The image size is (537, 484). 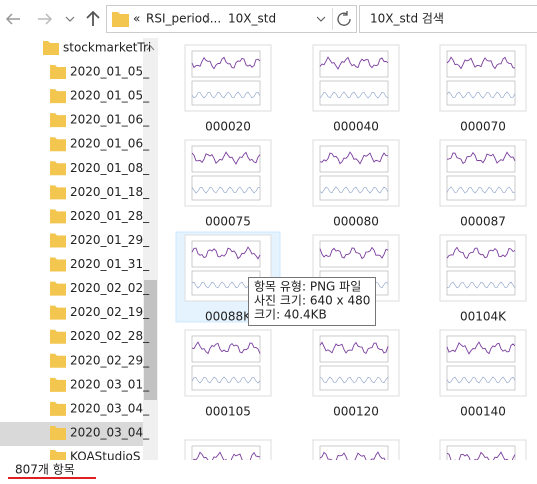 I want to click on folder-name: 2020_01_18_, so click(x=110, y=192).